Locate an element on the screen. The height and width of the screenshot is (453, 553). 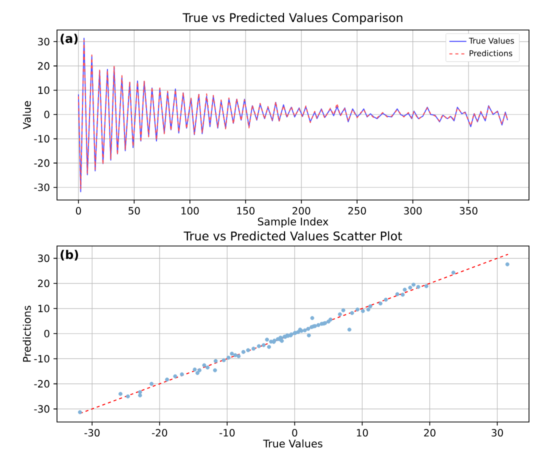
x-axis-title: Sample Index is located at coordinates (293, 222).